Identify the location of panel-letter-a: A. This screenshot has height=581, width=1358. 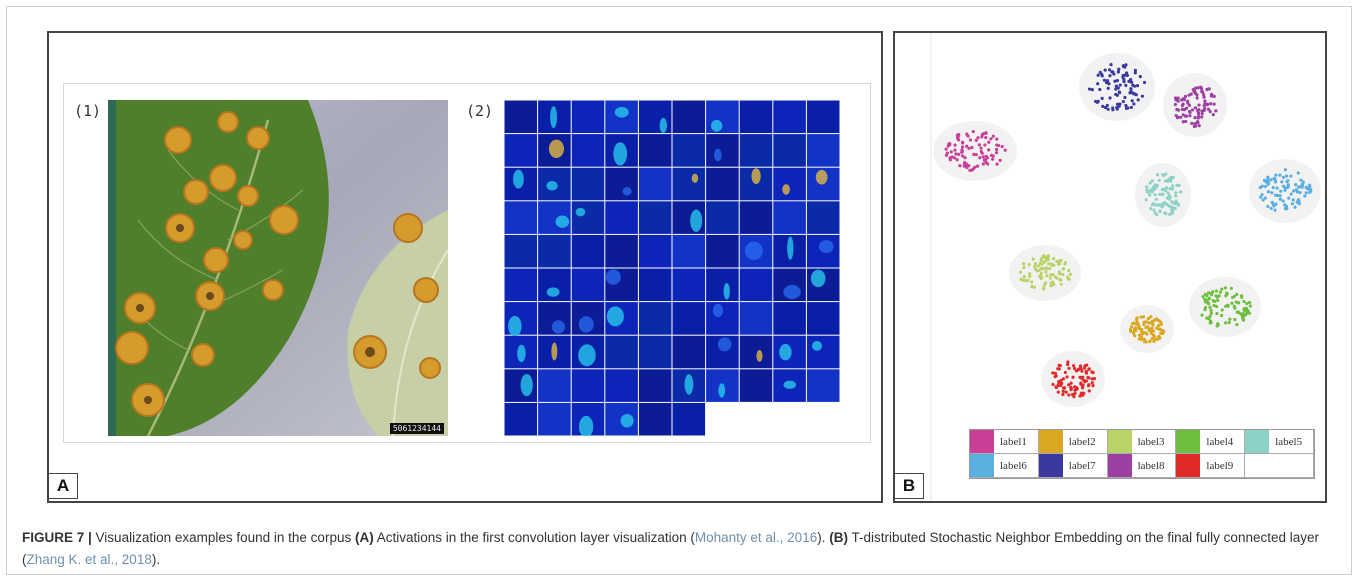
(63, 486).